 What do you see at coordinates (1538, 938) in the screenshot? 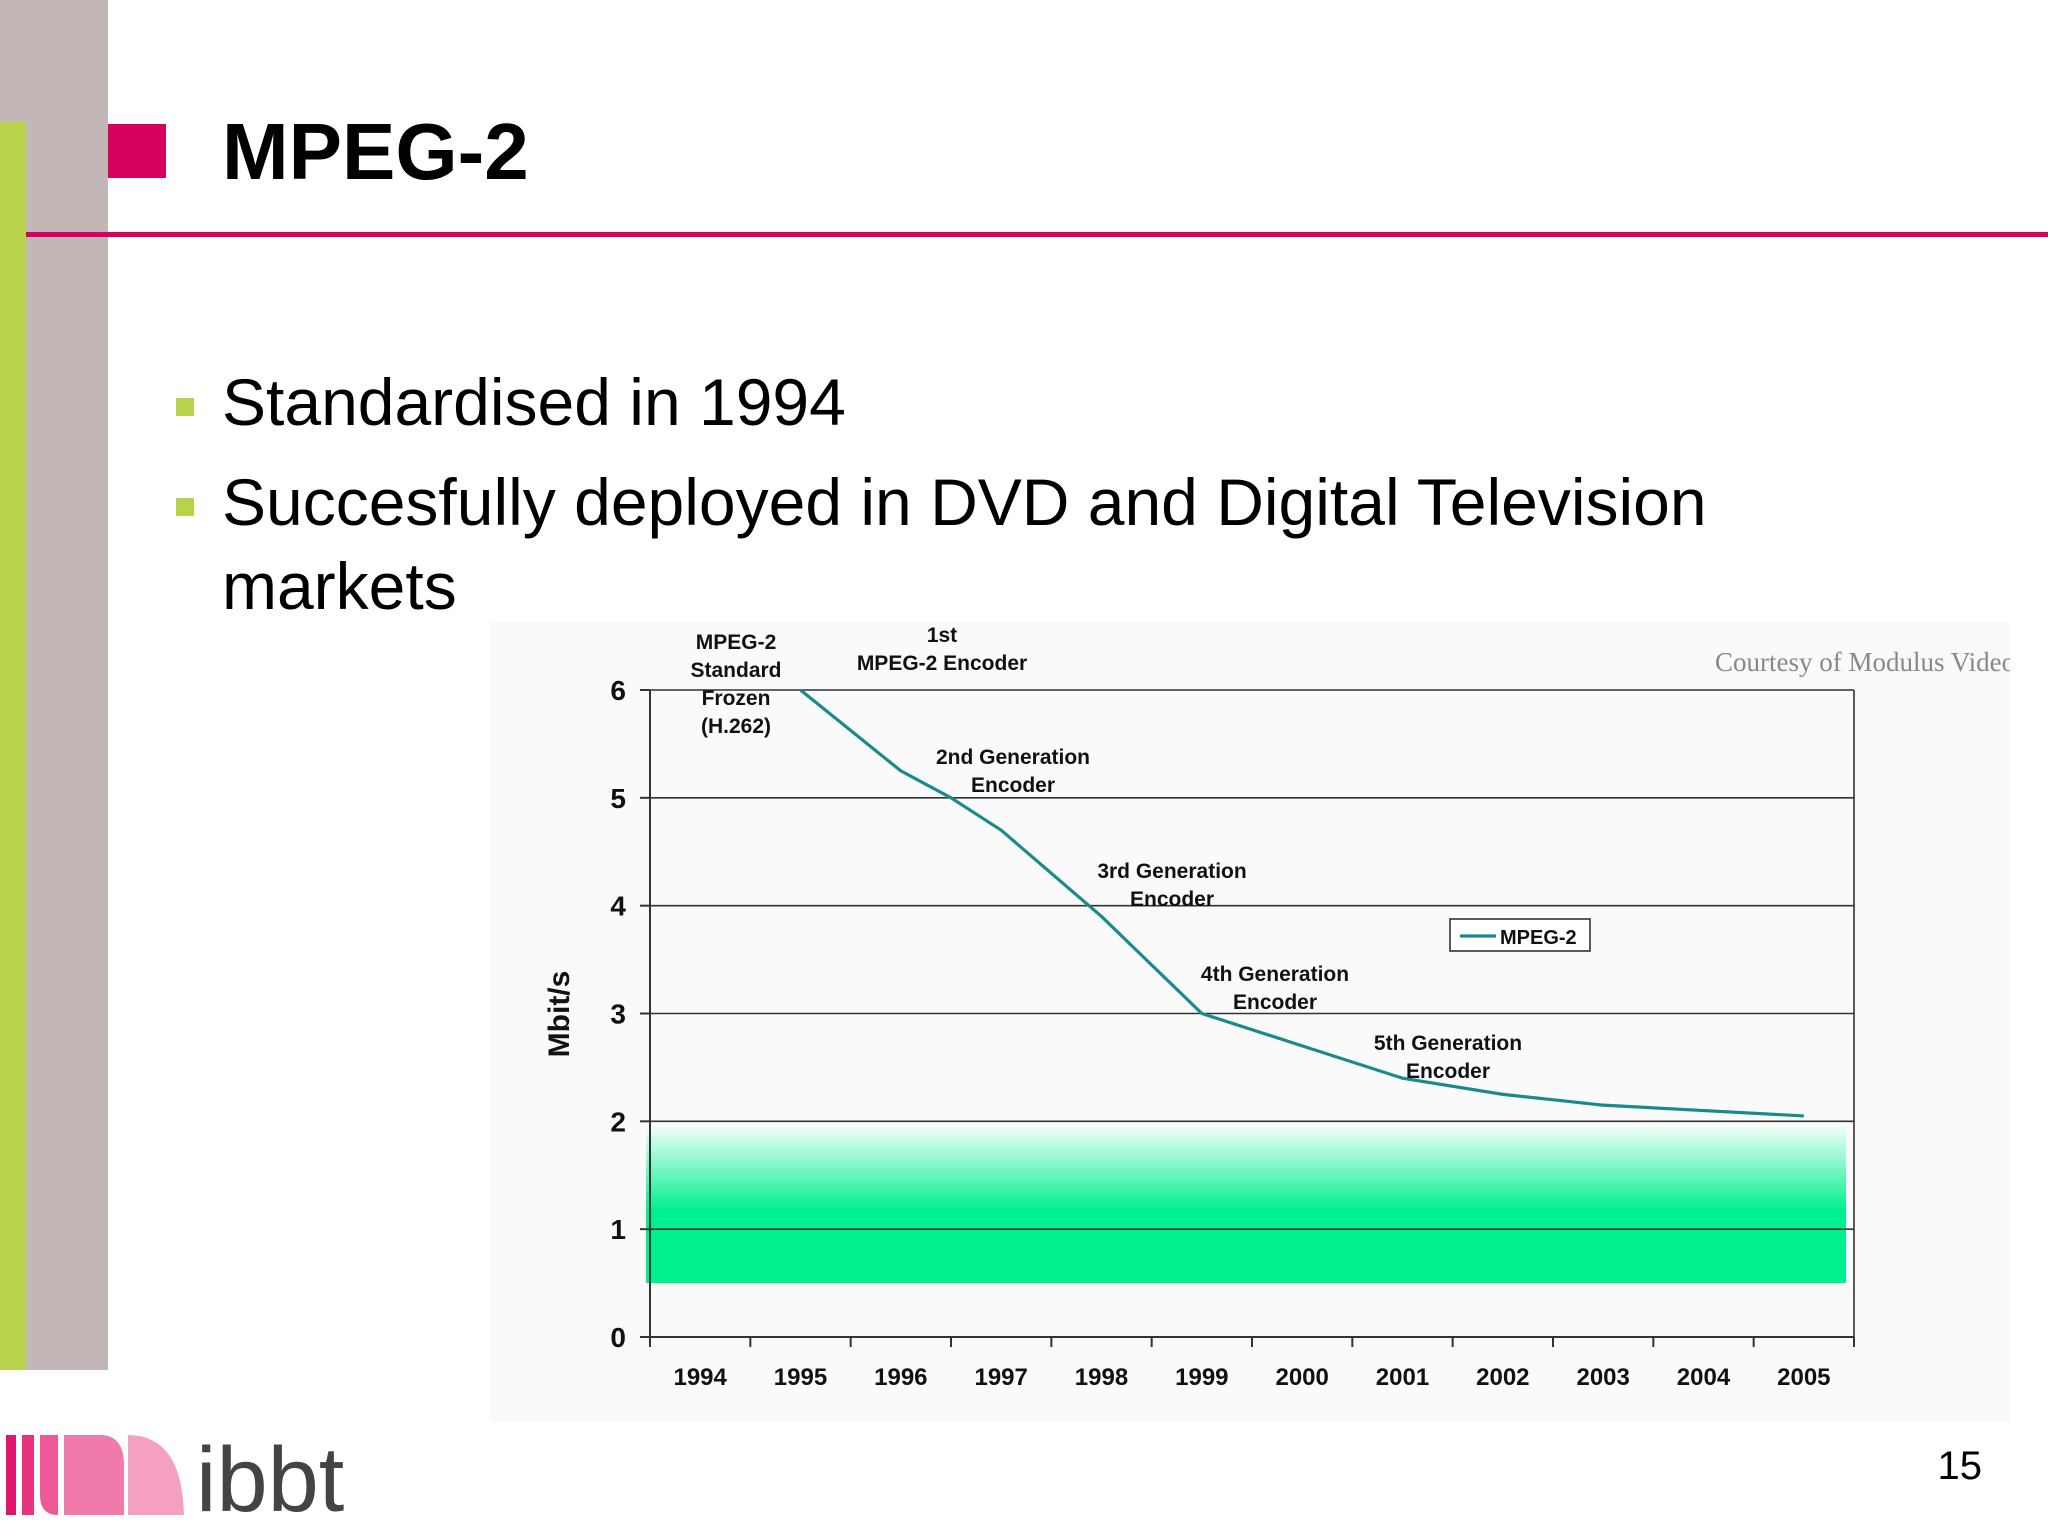
I see `legend-label: MPEG-2` at bounding box center [1538, 938].